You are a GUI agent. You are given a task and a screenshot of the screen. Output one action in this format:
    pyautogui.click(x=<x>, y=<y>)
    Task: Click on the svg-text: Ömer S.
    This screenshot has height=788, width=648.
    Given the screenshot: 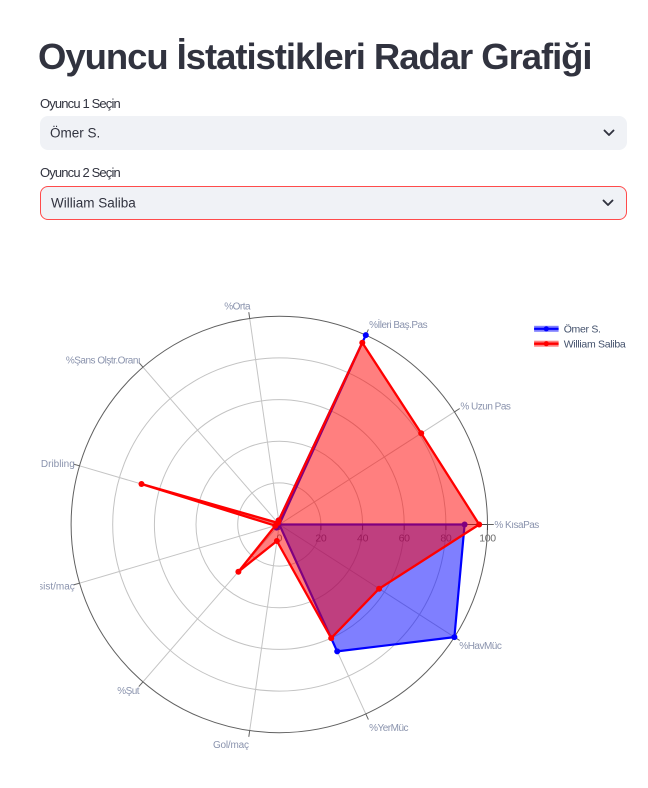 What is the action you would take?
    pyautogui.click(x=582, y=330)
    